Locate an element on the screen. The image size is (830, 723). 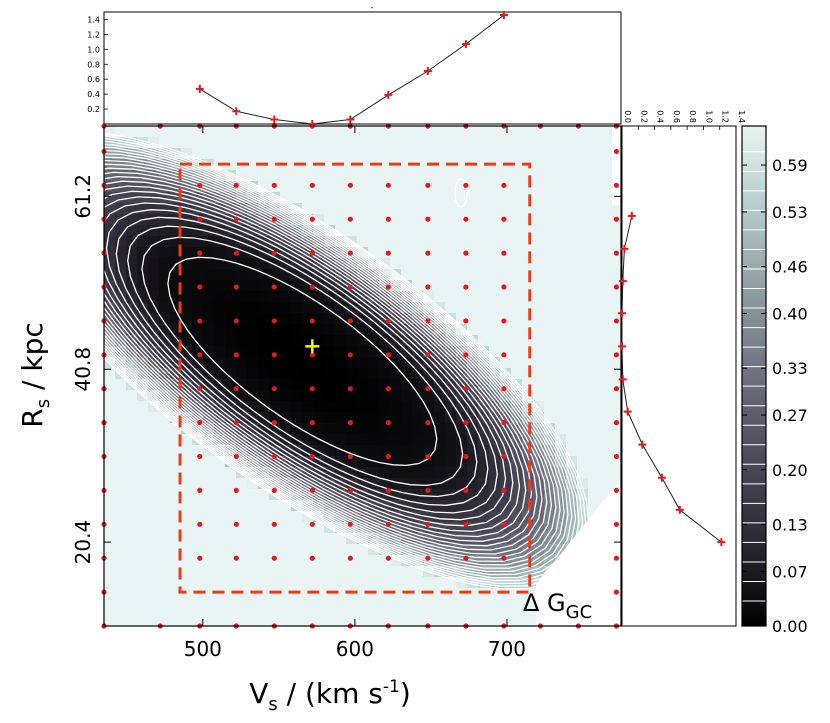
contour-line is located at coordinates (302, 361).